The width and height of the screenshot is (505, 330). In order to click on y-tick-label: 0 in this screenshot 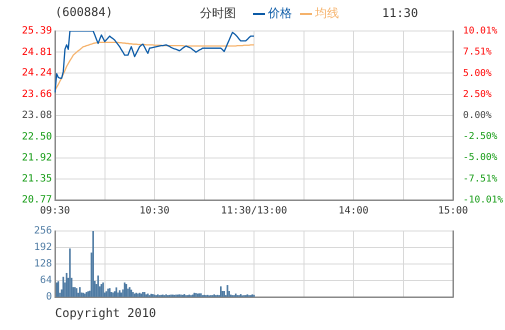, I will do `click(49, 297)`.